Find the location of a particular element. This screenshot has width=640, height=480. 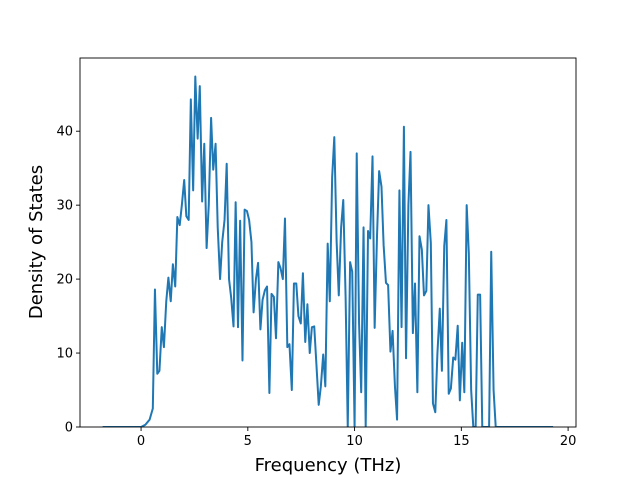

y-tick-label: 20 is located at coordinates (64, 280).